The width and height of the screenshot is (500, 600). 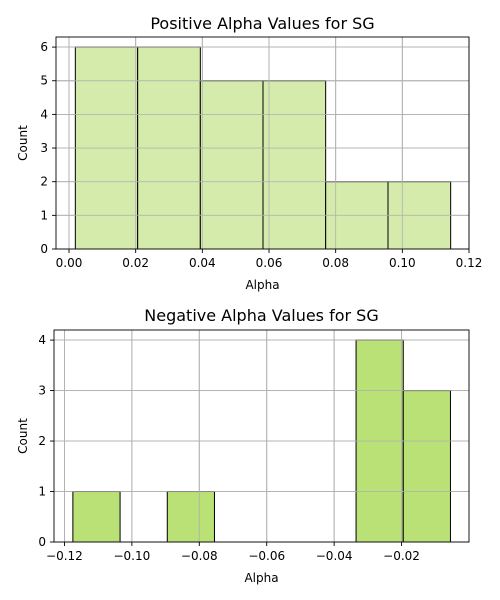 What do you see at coordinates (135, 263) in the screenshot?
I see `x-tick-label: 0.02` at bounding box center [135, 263].